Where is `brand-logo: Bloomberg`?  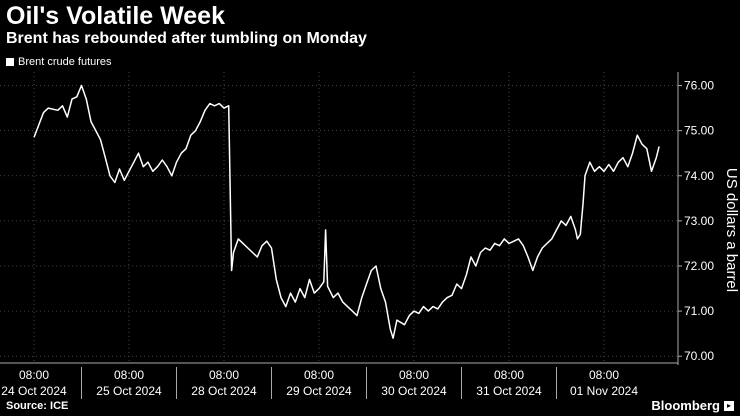
brand-logo: Bloomberg is located at coordinates (685, 405).